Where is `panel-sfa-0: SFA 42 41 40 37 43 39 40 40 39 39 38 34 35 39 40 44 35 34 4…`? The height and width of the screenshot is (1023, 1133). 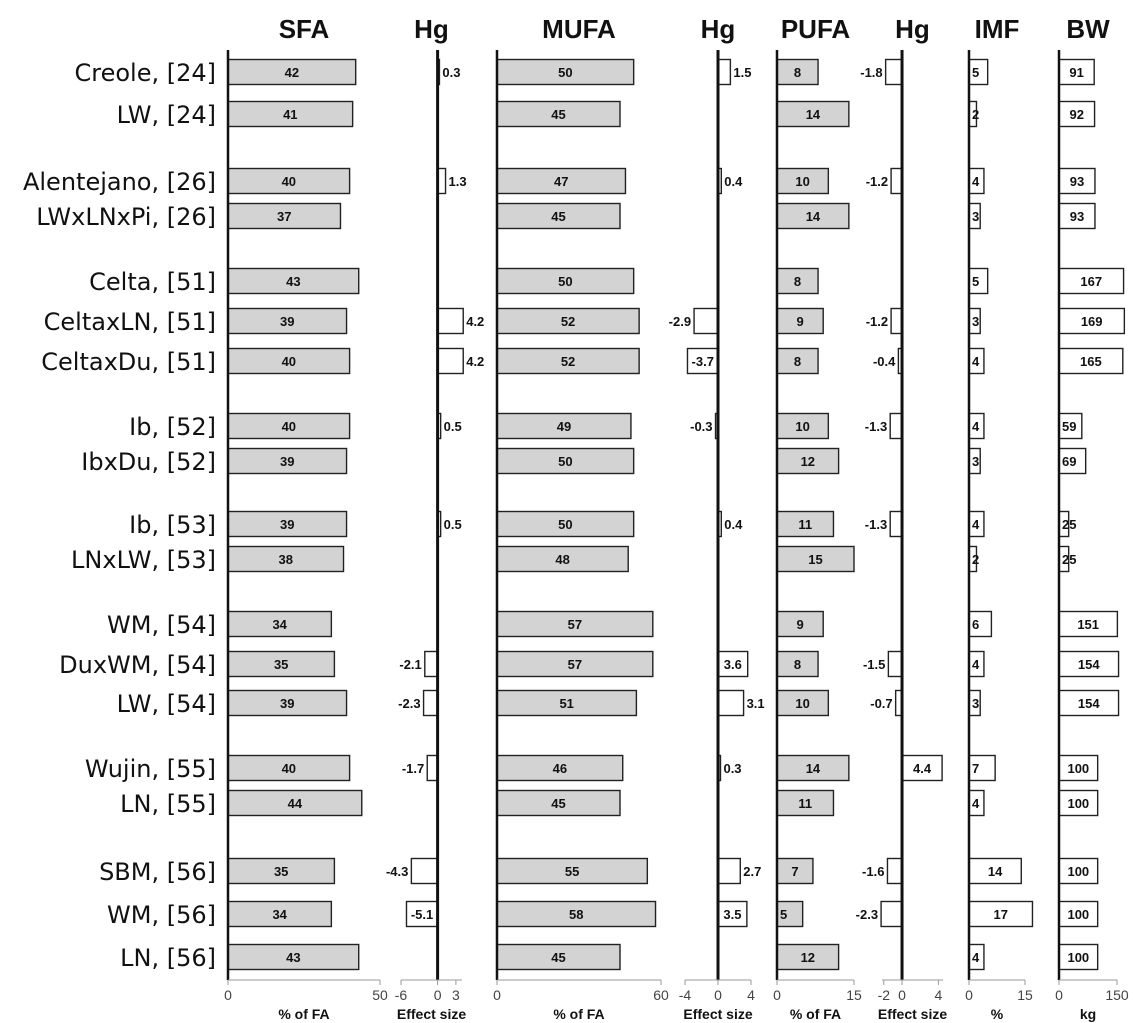 panel-sfa-0: SFA 42 41 40 37 43 39 40 40 39 39 38 34 35 39 40 44 35 34 4… is located at coordinates (306, 518).